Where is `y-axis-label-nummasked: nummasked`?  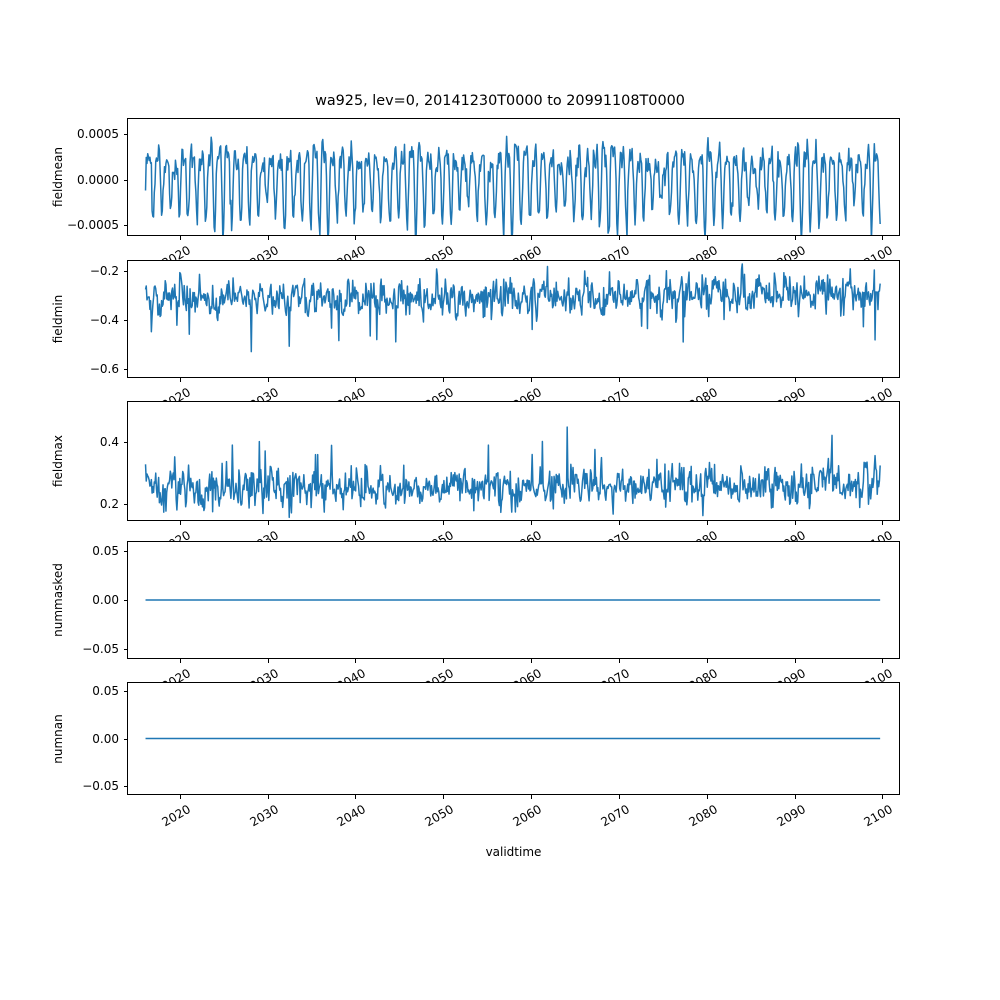
y-axis-label-nummasked: nummasked is located at coordinates (58, 600).